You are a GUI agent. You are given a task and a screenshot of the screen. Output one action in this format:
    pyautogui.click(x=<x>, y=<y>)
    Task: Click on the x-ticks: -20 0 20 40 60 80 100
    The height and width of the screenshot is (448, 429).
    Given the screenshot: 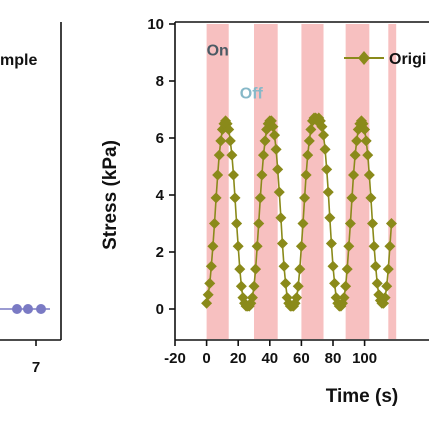 What is the action you would take?
    pyautogui.click(x=270, y=353)
    